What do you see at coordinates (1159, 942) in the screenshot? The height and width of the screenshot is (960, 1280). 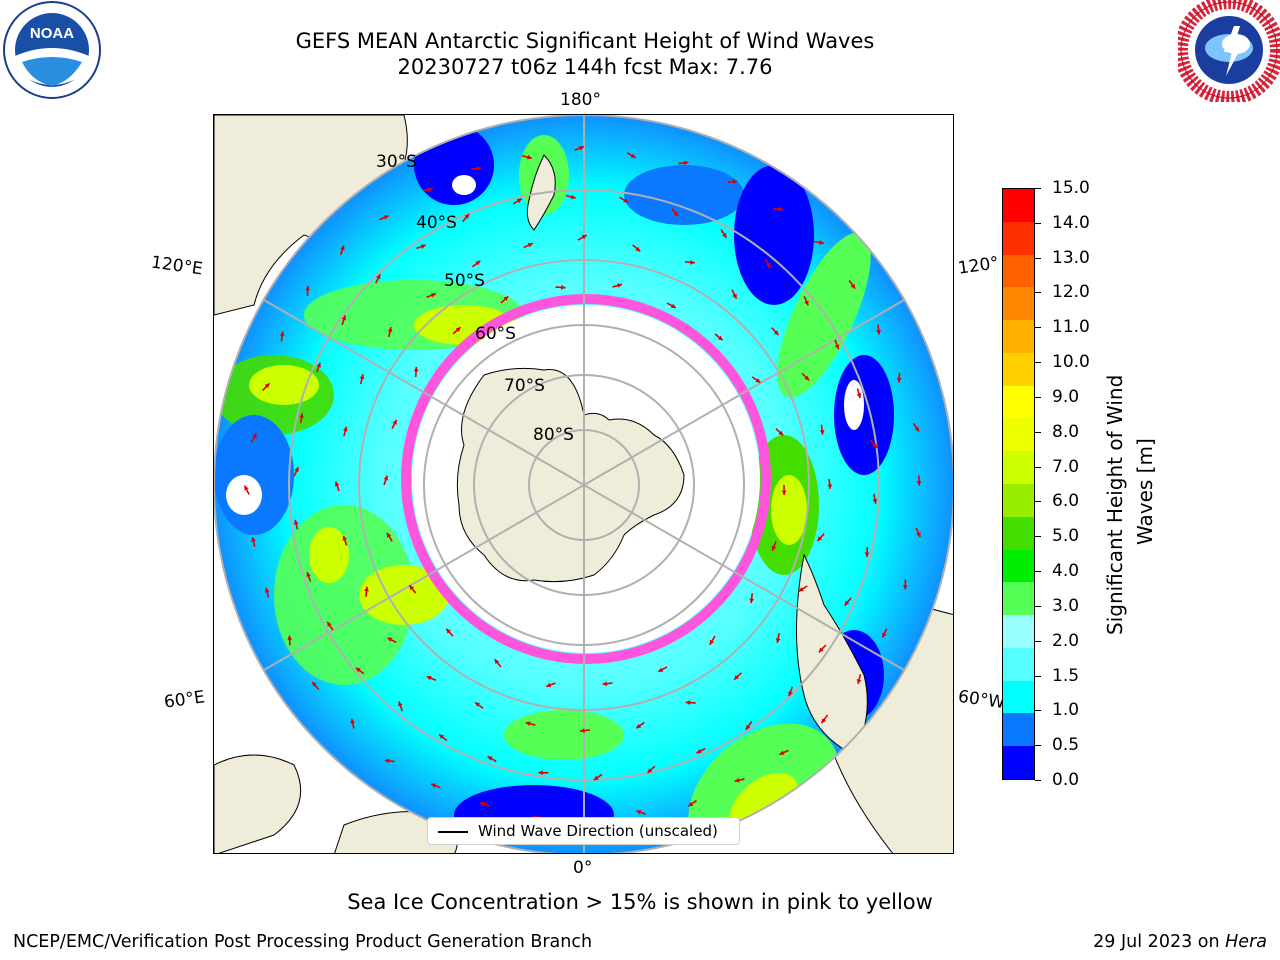 I see `footer-date-text: 29 Jul 2023 on` at bounding box center [1159, 942].